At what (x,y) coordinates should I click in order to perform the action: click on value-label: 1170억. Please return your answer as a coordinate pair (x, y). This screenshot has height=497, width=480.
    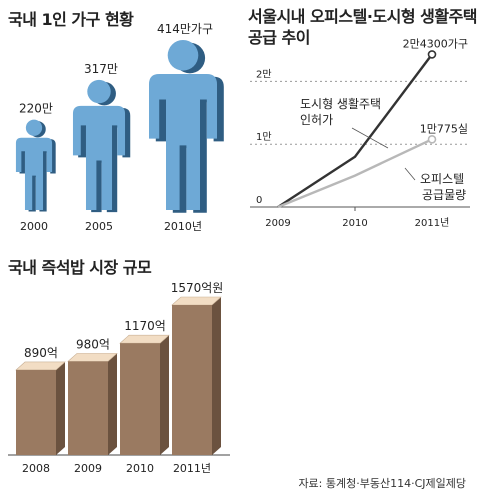
    Looking at the image, I should click on (145, 326).